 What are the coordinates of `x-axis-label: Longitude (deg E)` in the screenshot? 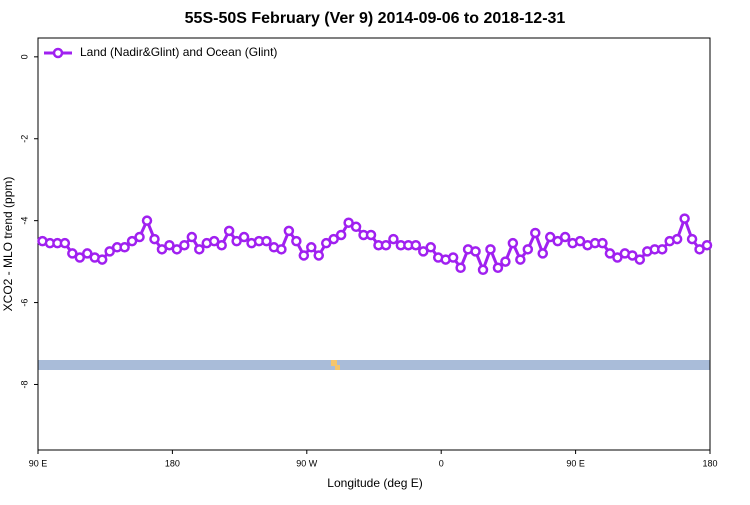 It's located at (374, 483).